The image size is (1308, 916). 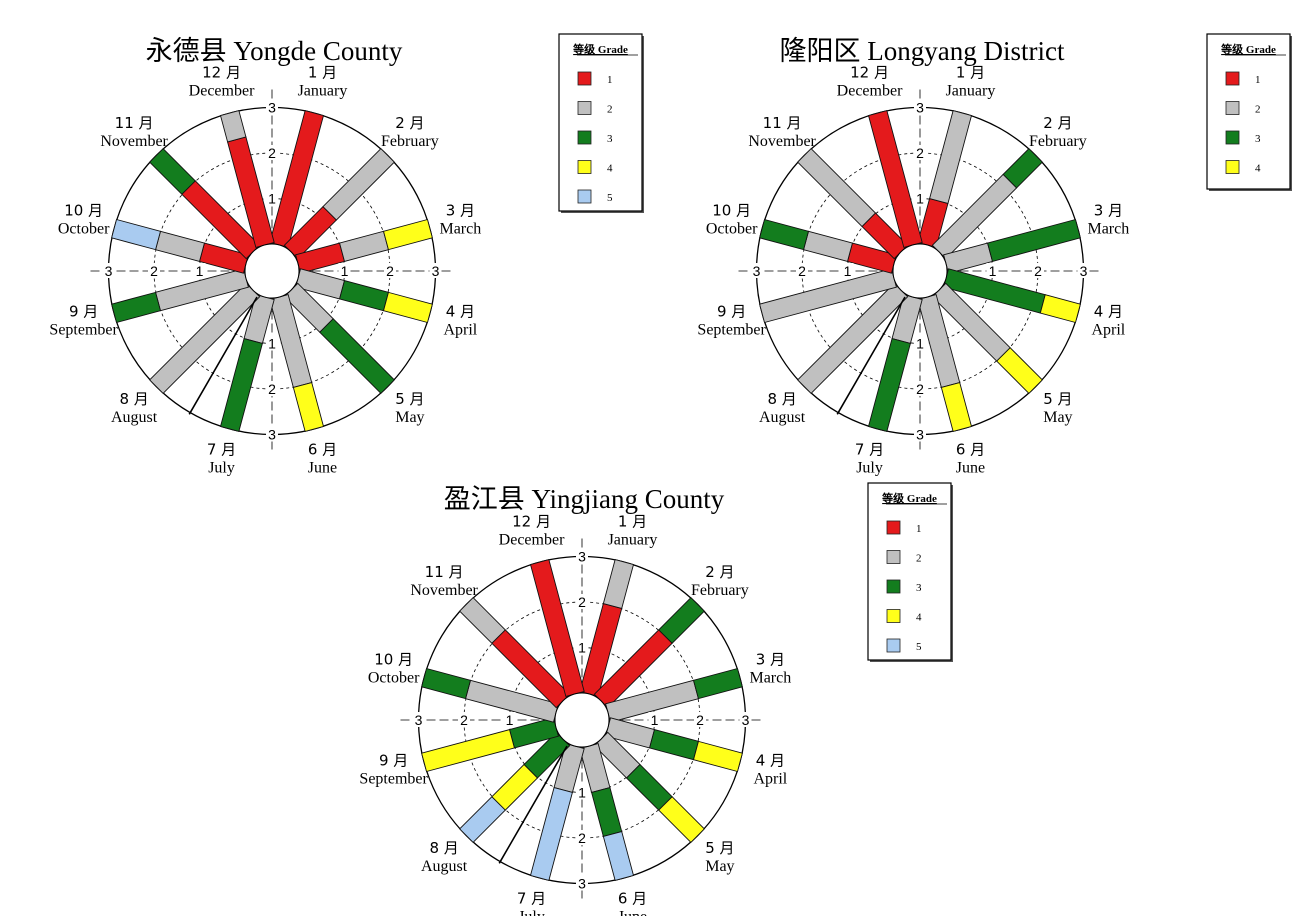 I want to click on month-label-en: March, so click(x=1108, y=229).